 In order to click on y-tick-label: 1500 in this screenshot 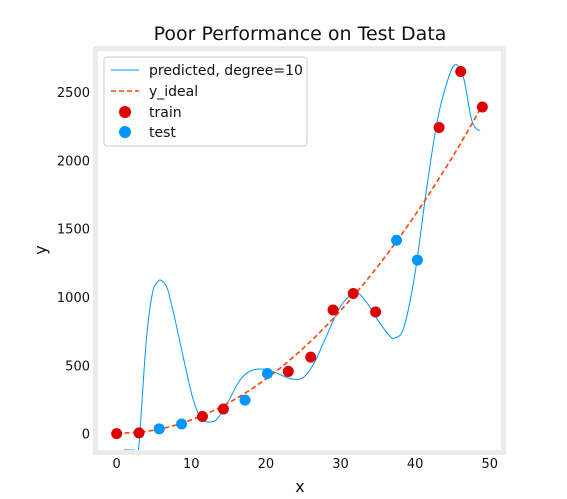, I will do `click(73, 230)`.